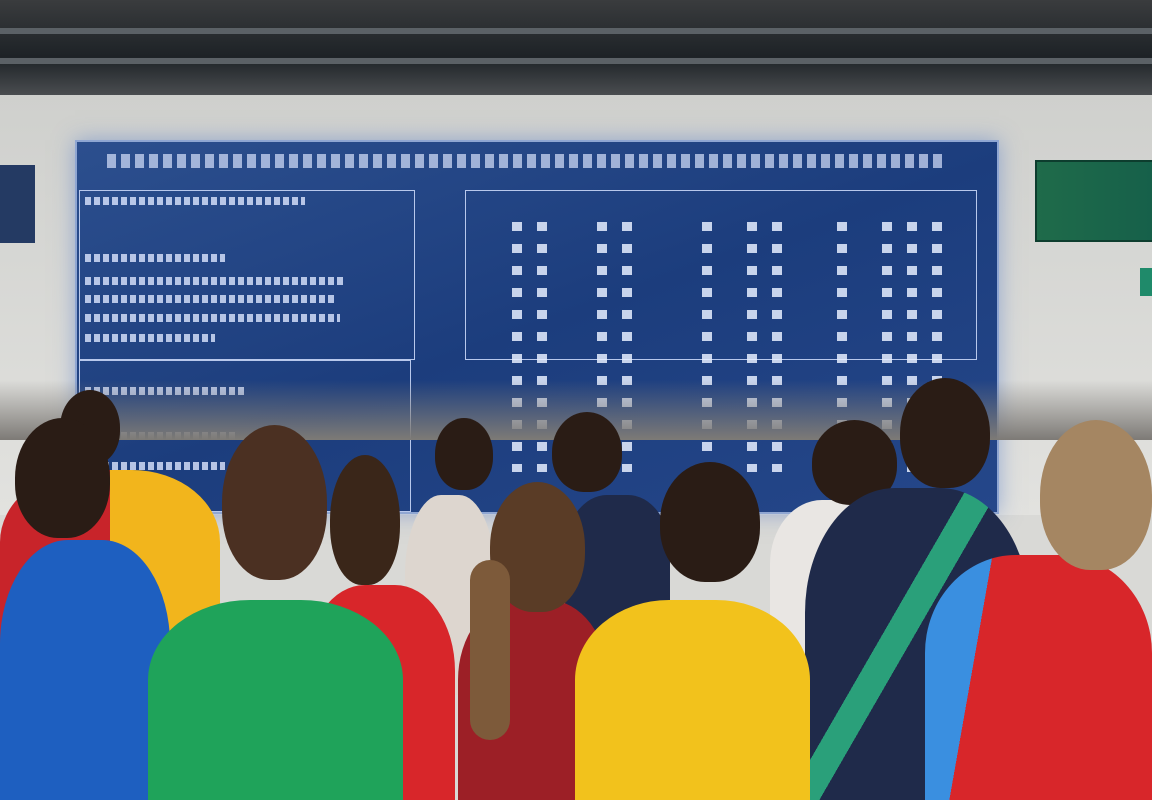 This screenshot has height=800, width=1152. I want to click on exit-sign, so click(1146, 282).